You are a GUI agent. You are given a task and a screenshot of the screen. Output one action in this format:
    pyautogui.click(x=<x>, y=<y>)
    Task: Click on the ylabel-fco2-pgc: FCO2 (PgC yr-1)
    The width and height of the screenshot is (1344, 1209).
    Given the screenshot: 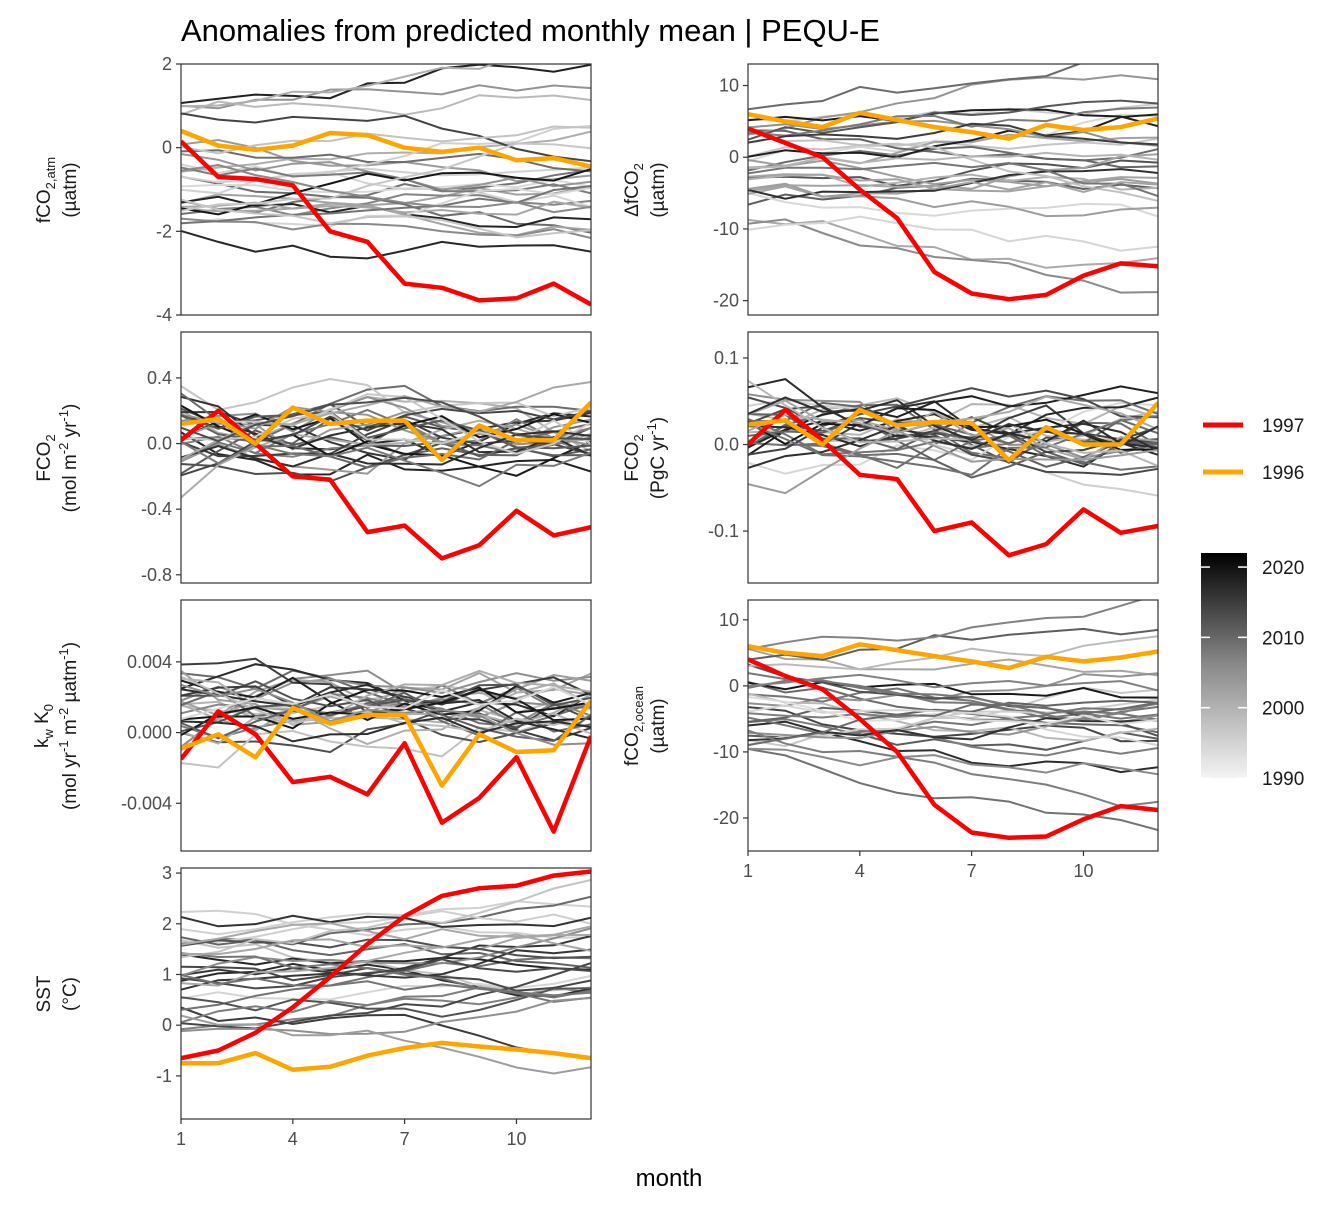 What is the action you would take?
    pyautogui.click(x=645, y=458)
    